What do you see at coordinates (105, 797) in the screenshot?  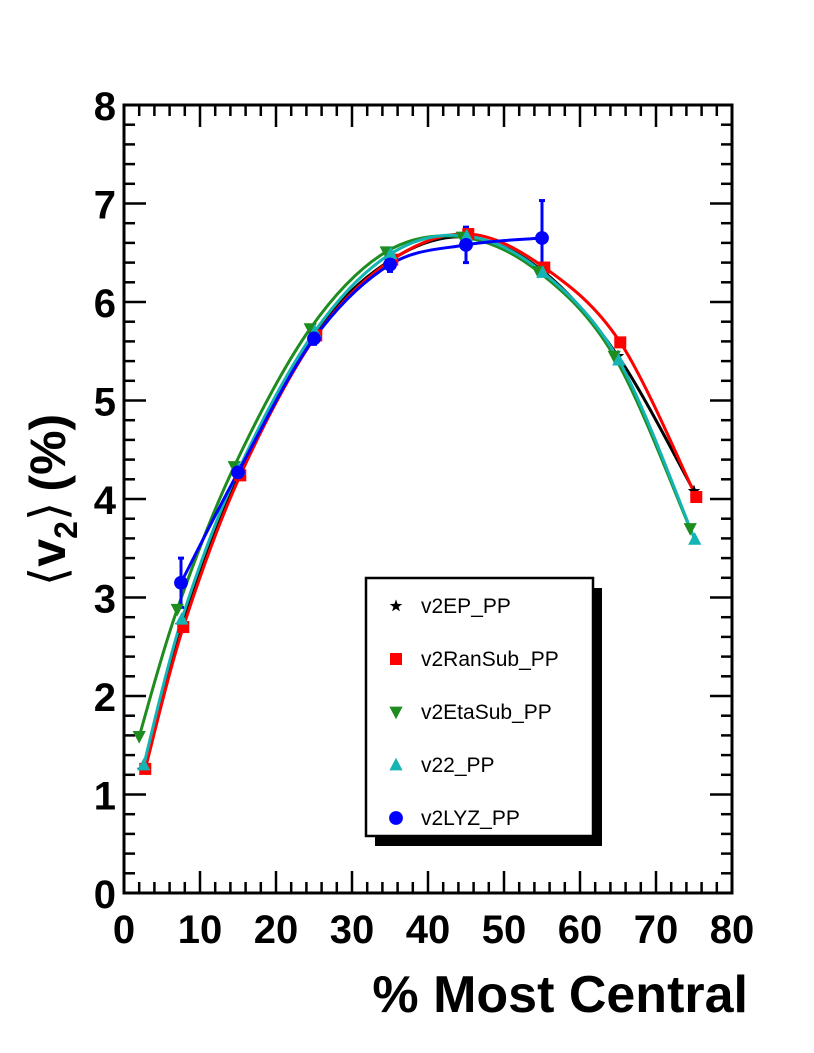 I see `y-tick-label: 1` at bounding box center [105, 797].